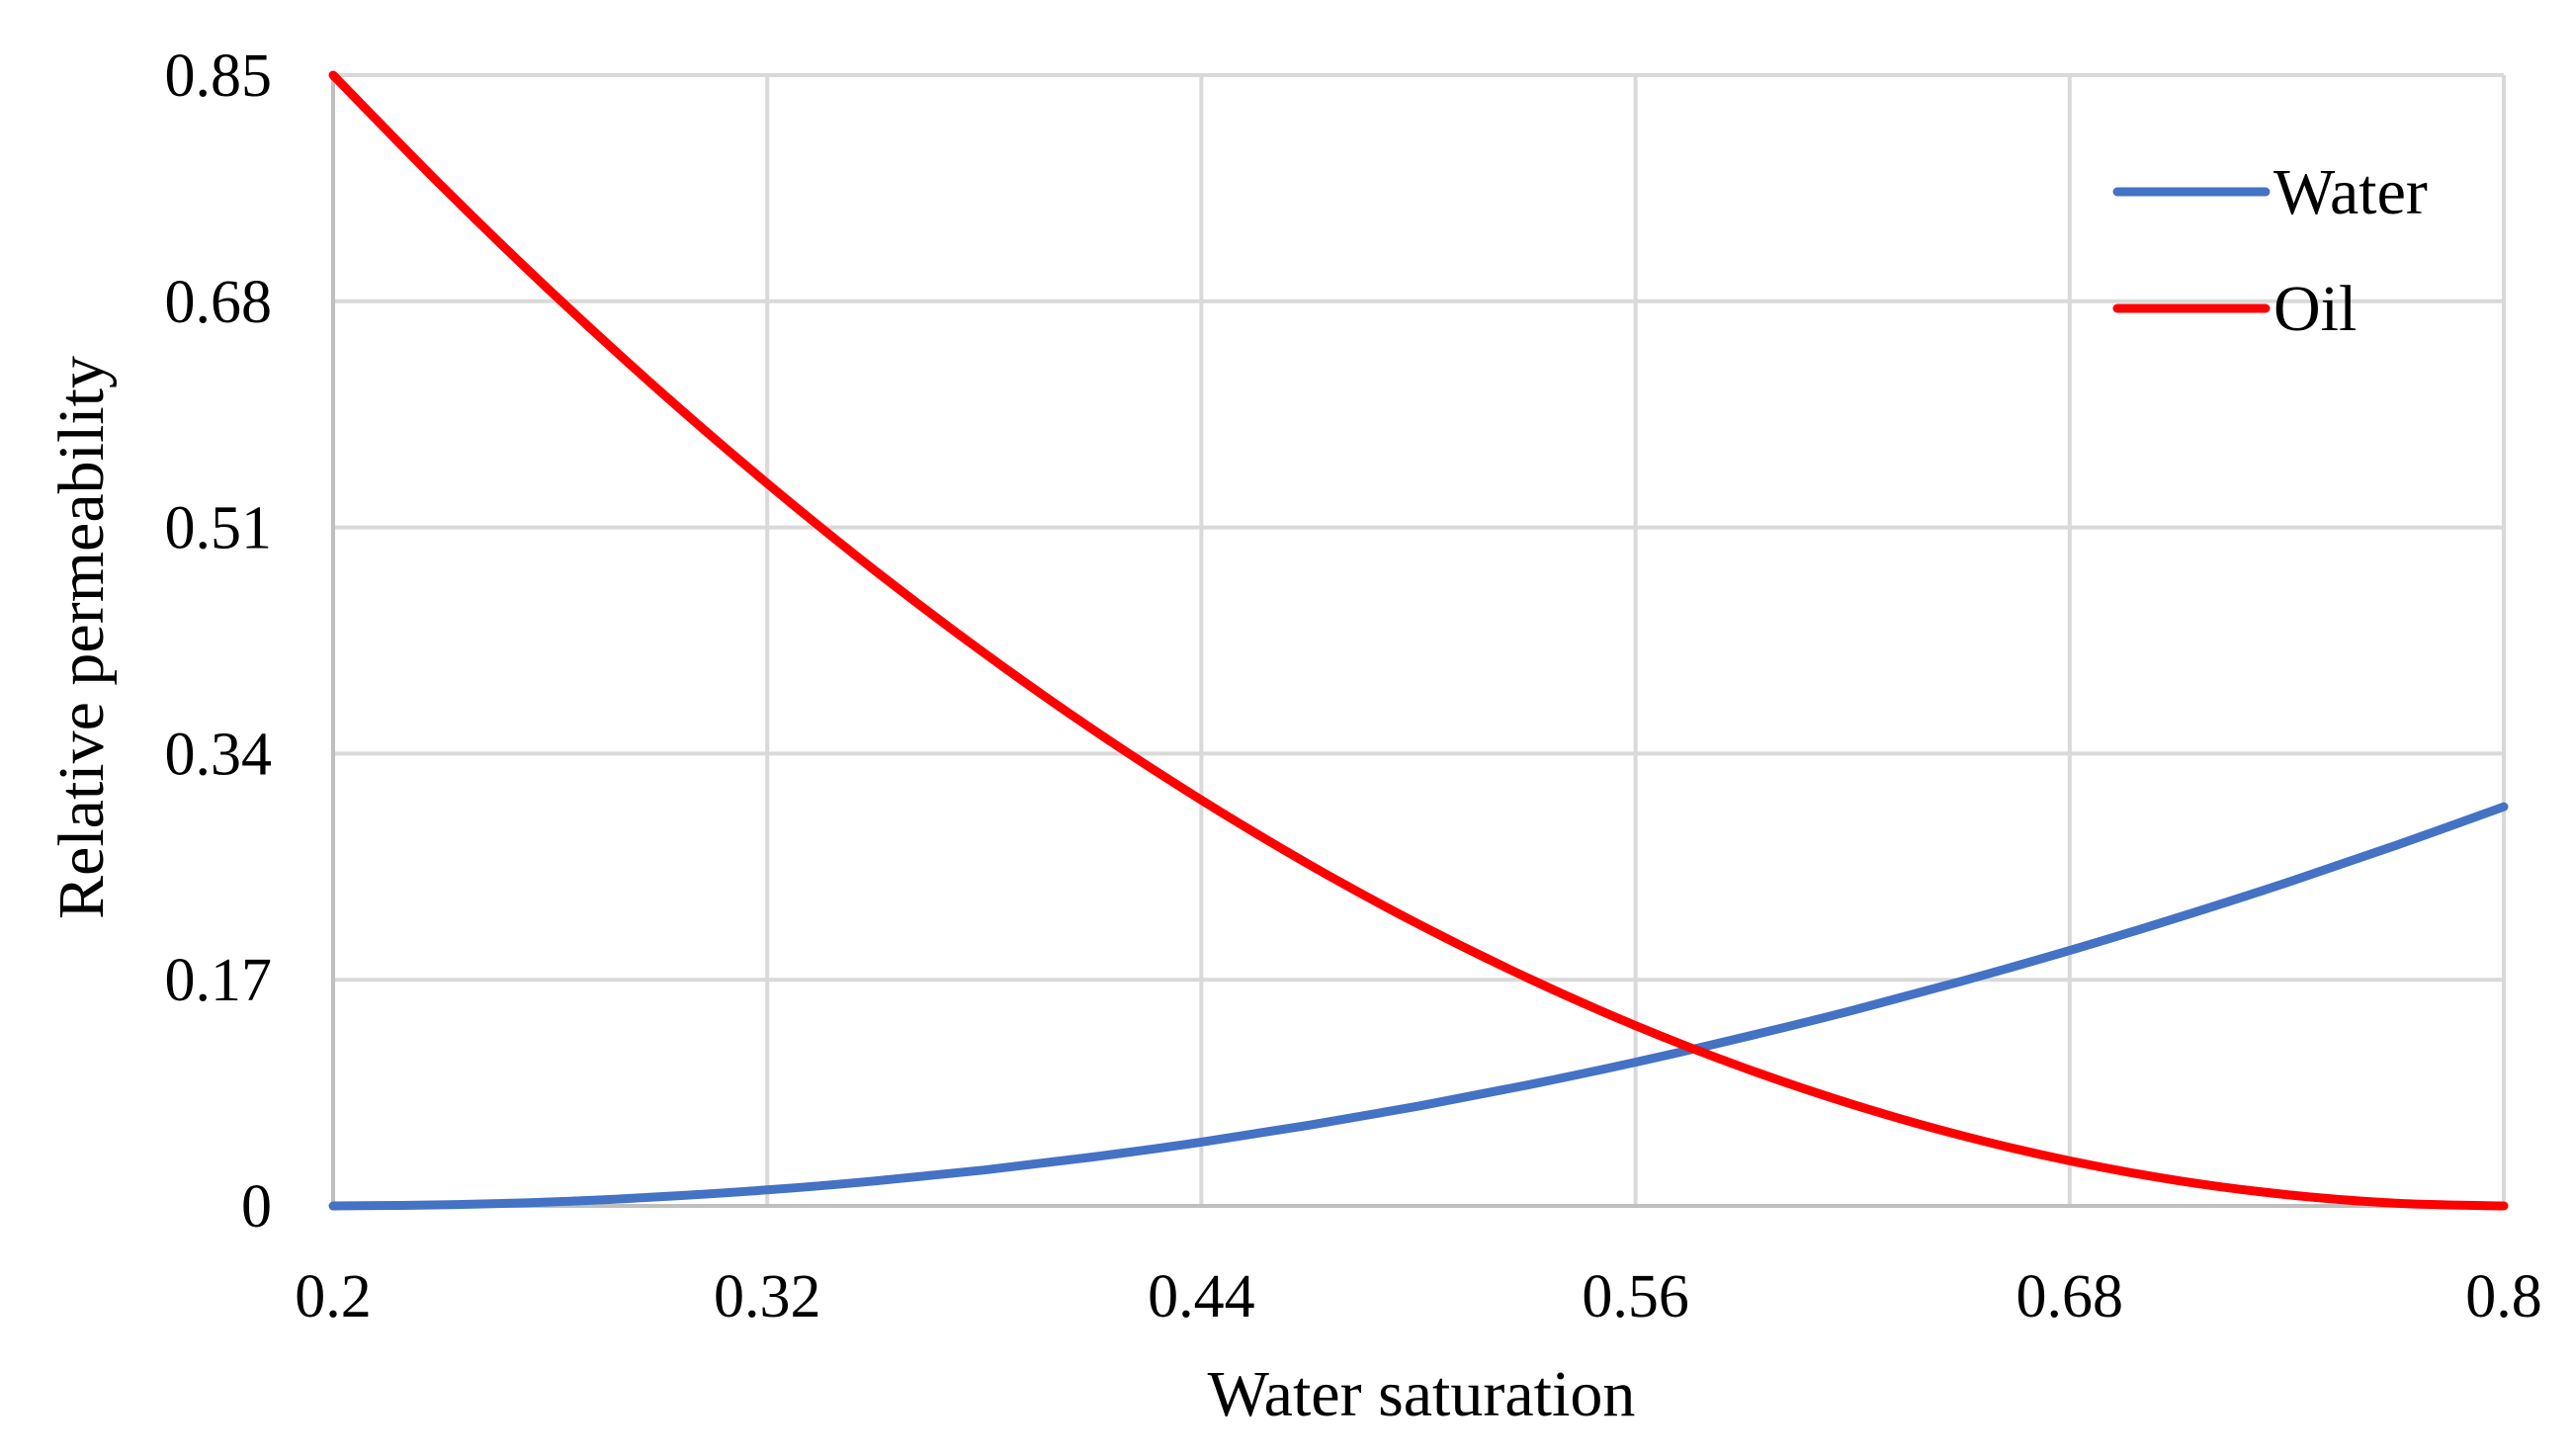 Image resolution: width=2572 pixels, height=1456 pixels. I want to click on x-tick-label: 0.2, so click(334, 1296).